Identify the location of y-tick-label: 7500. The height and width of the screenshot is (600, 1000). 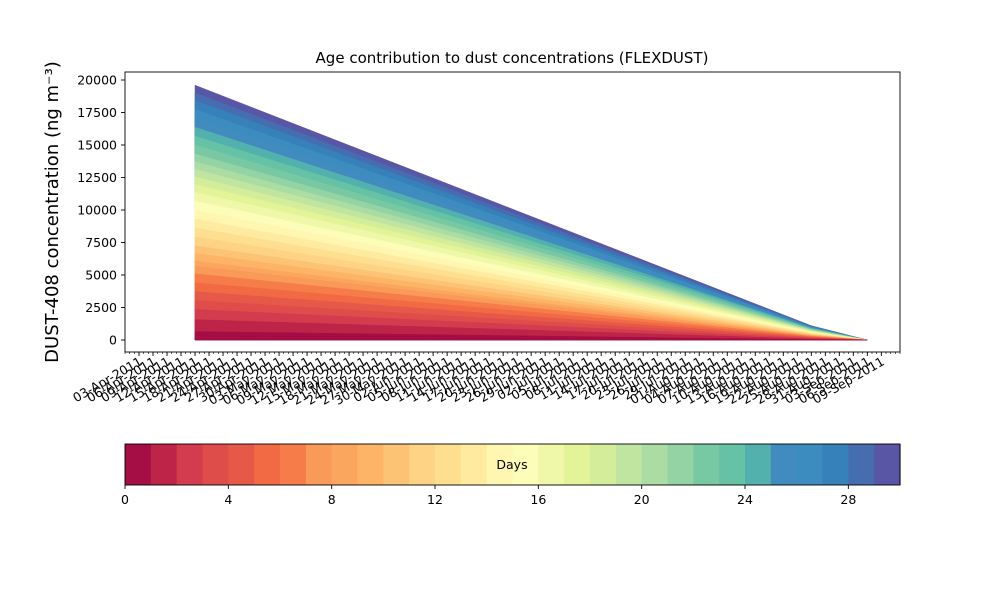
(101, 242).